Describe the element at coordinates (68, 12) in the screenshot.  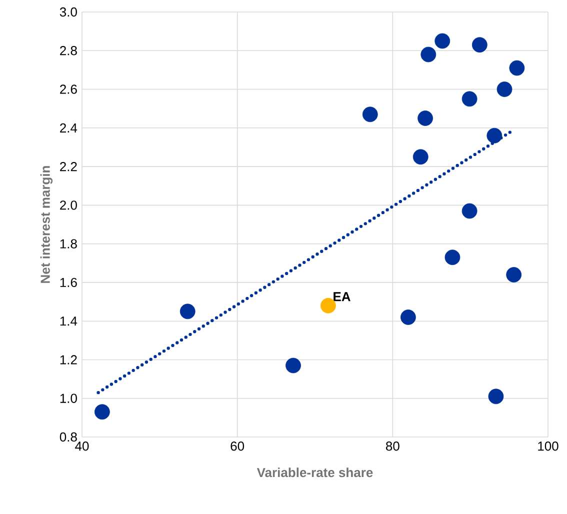
I see `y-tick-label: 3.0` at that location.